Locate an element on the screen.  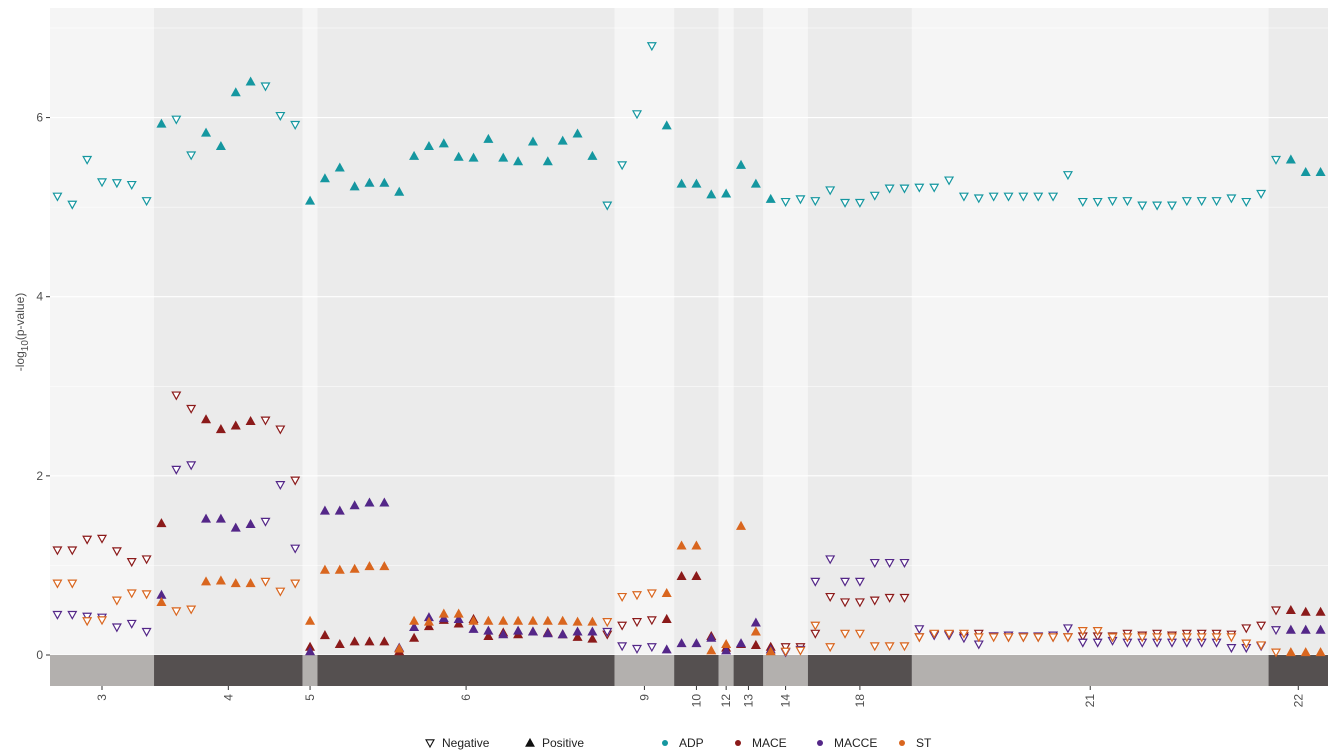
x-tick-label: 9 is located at coordinates (644, 697).